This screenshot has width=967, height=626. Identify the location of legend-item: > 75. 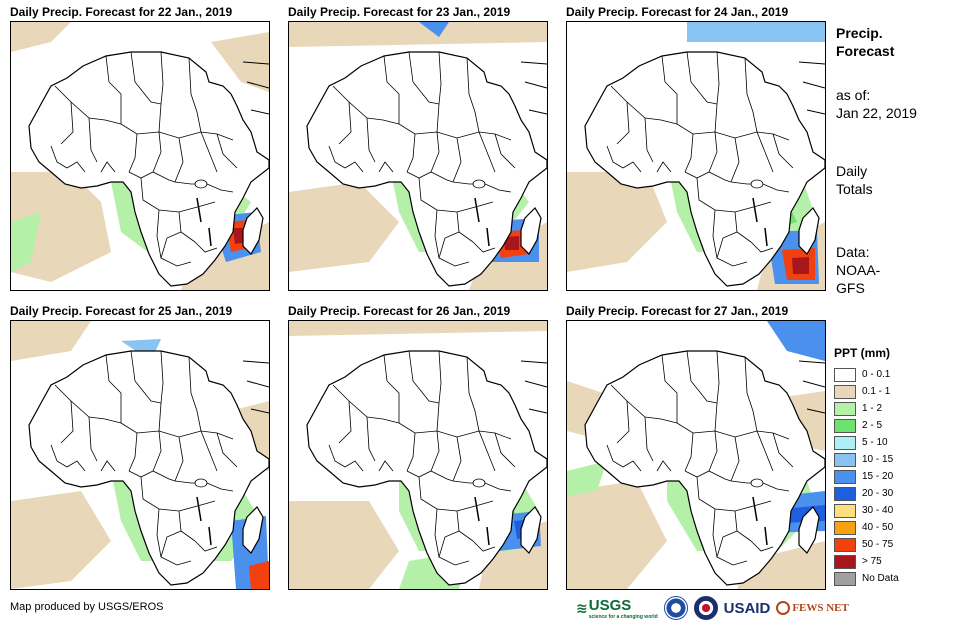
(894, 561).